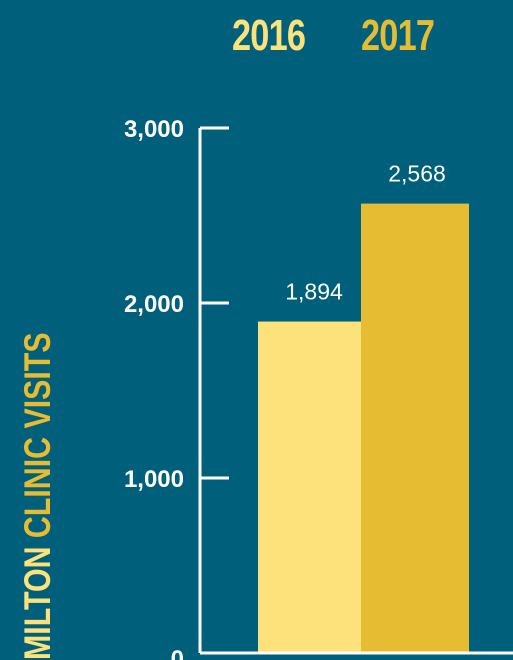 The height and width of the screenshot is (660, 513). Describe the element at coordinates (154, 479) in the screenshot. I see `y-tick-label-1000: 1,000` at that location.